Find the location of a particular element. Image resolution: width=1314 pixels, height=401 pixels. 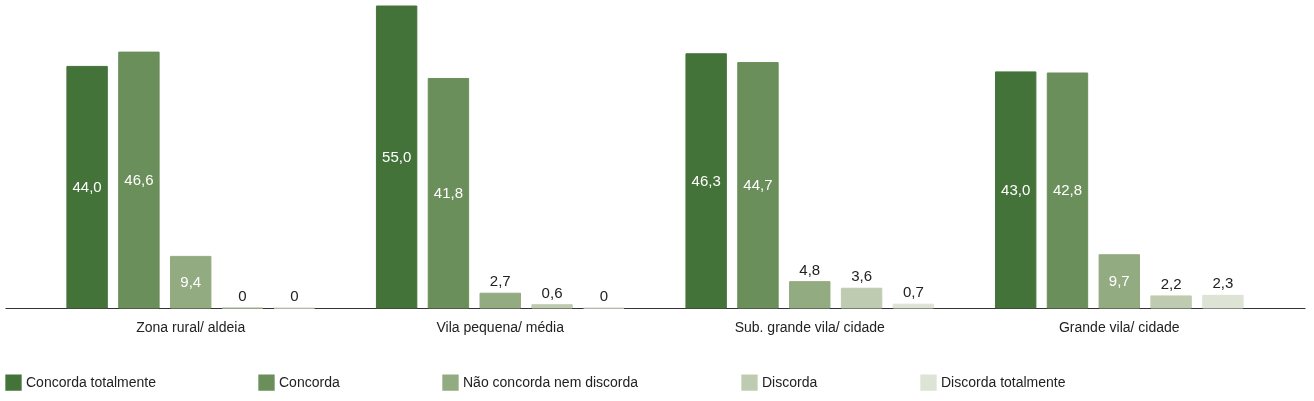

legend-label: Discorda totalmente is located at coordinates (1003, 381).